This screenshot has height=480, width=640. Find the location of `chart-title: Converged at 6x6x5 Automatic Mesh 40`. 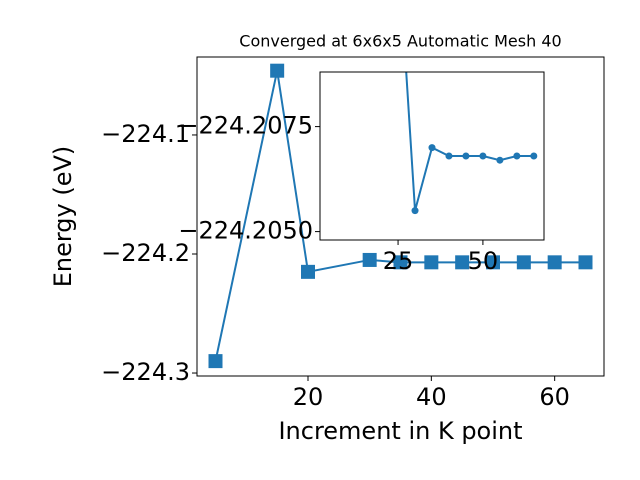

chart-title: Converged at 6x6x5 Automatic Mesh 40 is located at coordinates (400, 41).